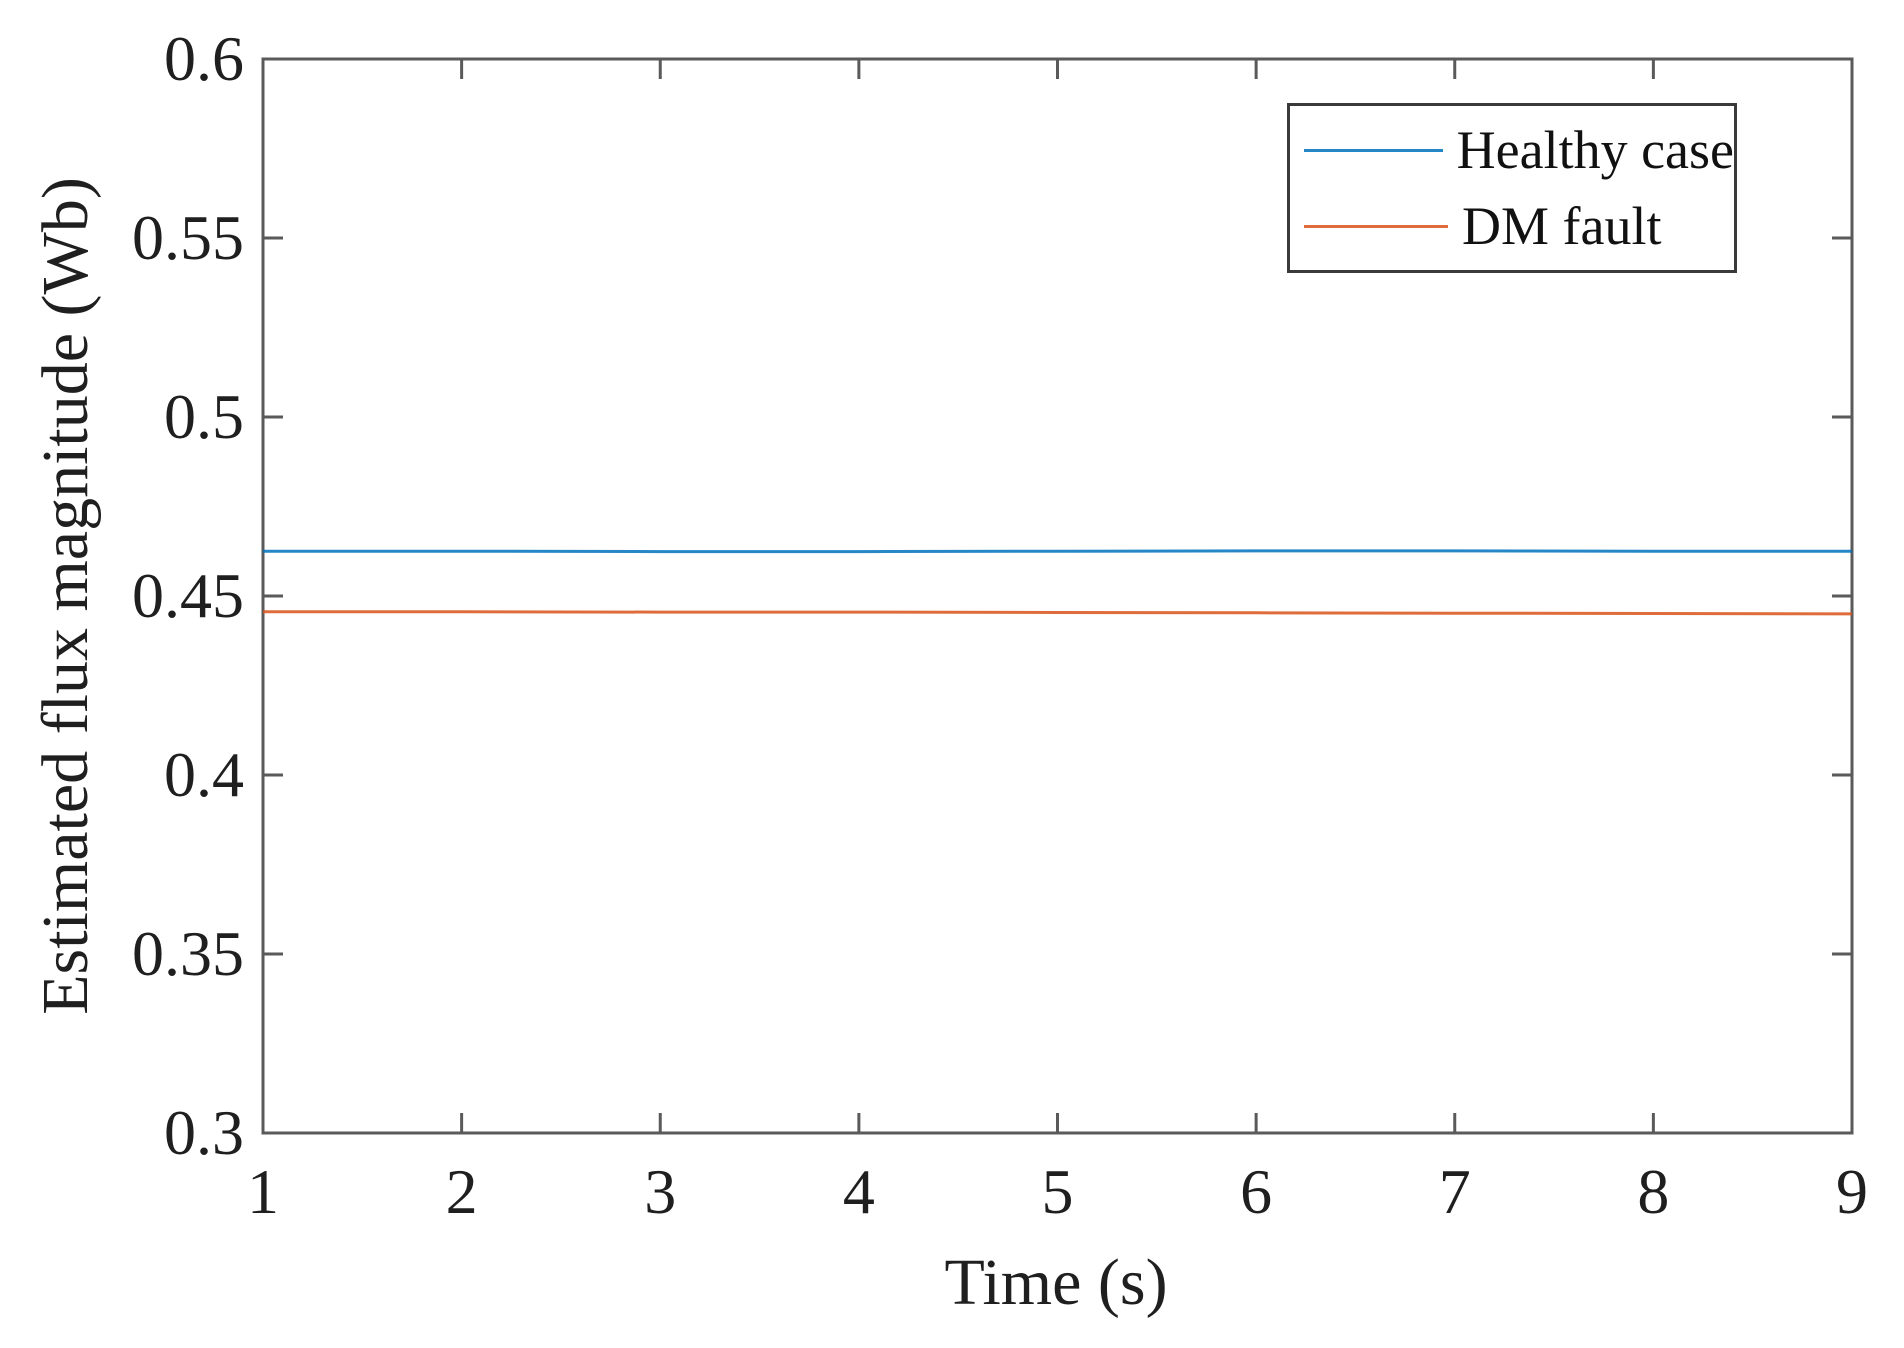 The height and width of the screenshot is (1348, 1904). I want to click on x-tick-label: 7, so click(1455, 1191).